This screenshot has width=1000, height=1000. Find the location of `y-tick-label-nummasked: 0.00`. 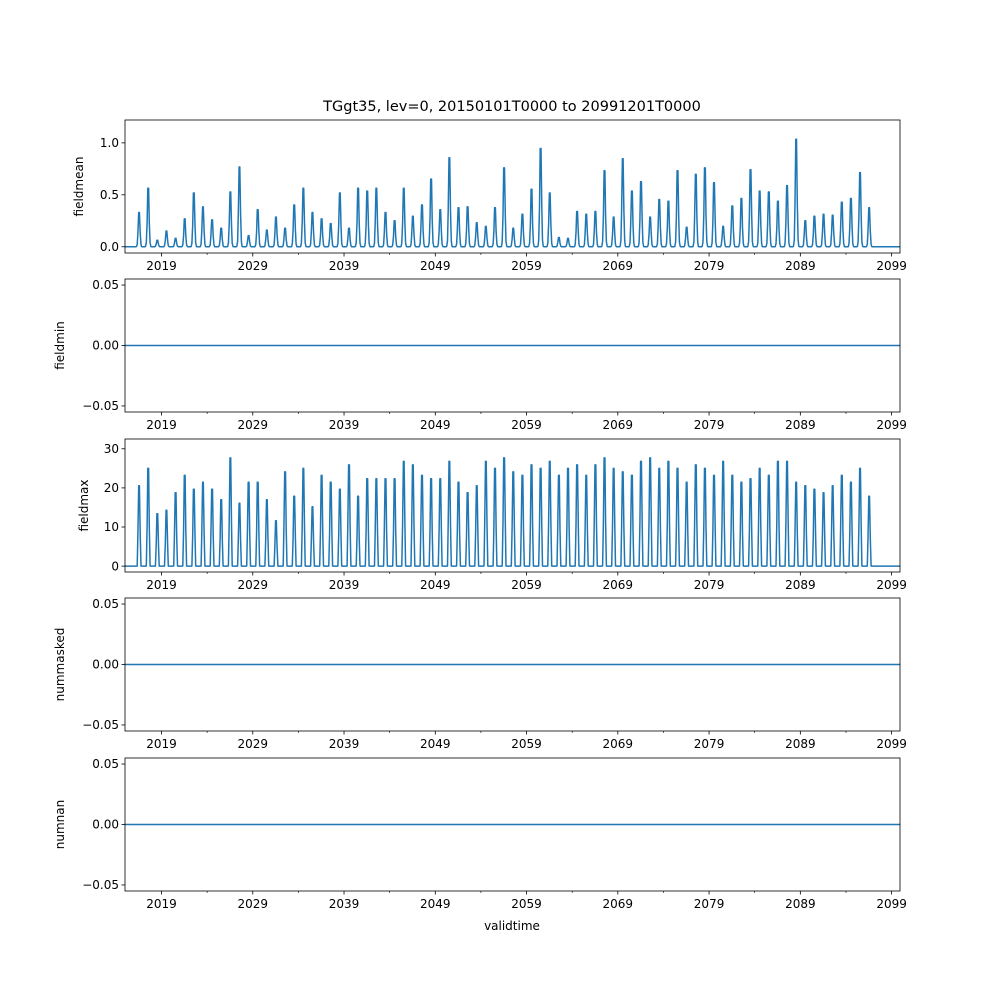

y-tick-label-nummasked: 0.00 is located at coordinates (105, 665).